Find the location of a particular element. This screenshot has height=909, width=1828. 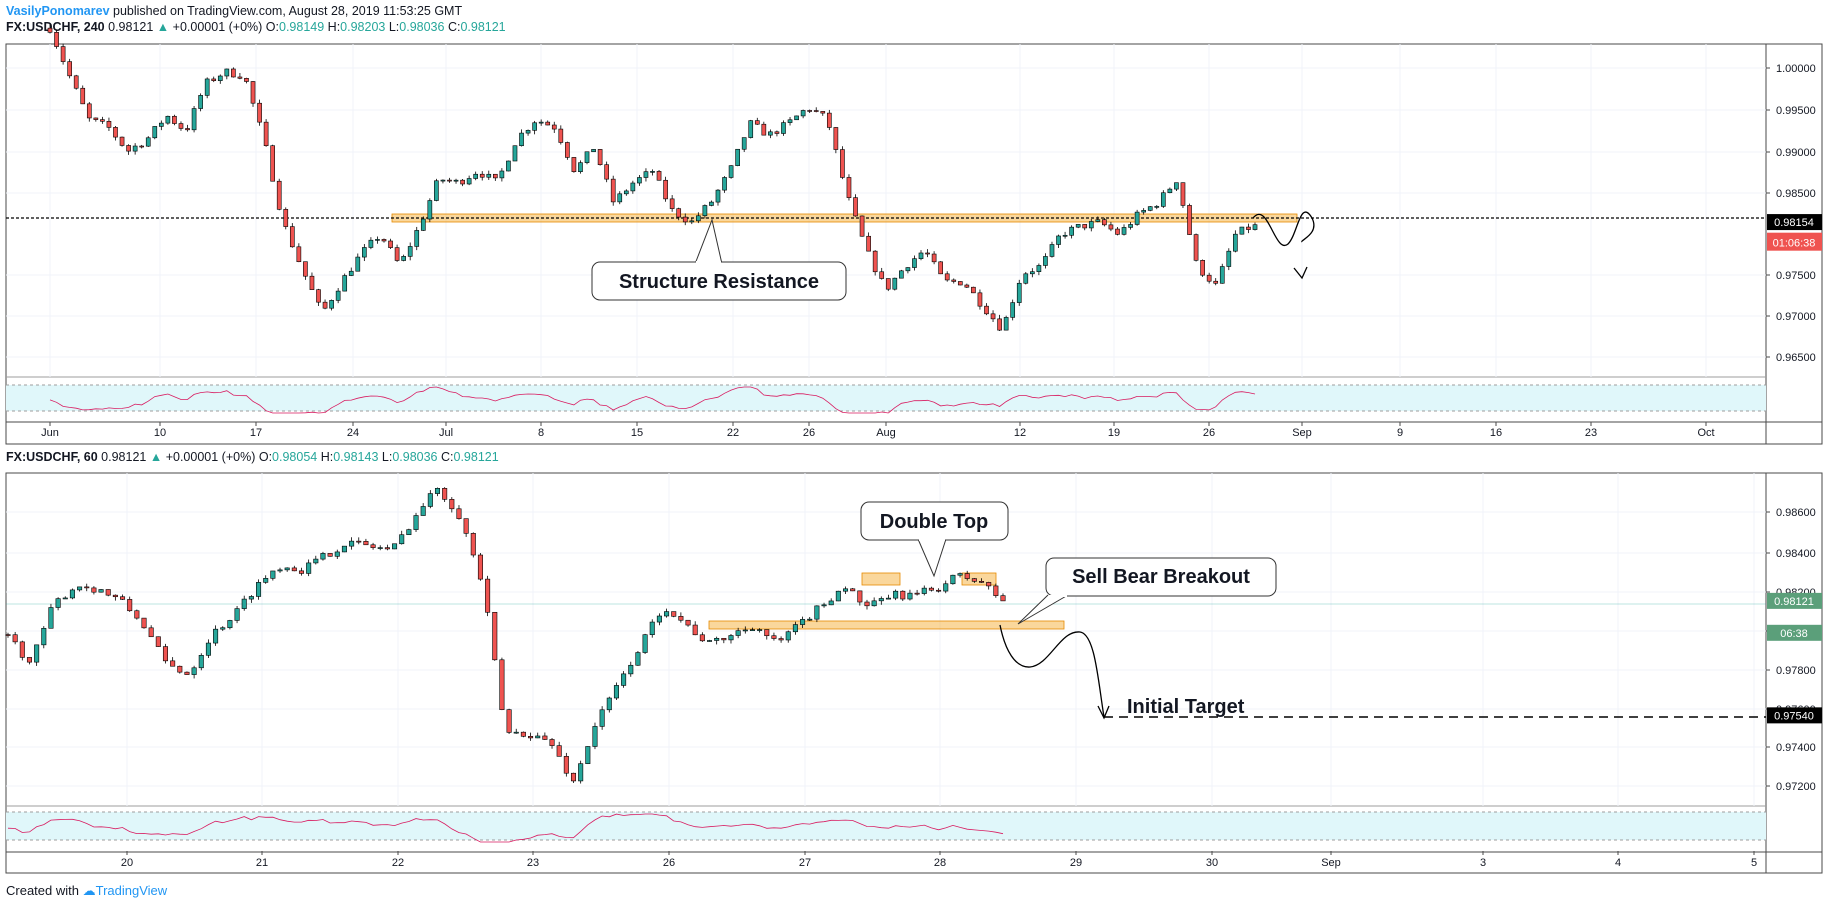

breakout-zone is located at coordinates (886, 625).